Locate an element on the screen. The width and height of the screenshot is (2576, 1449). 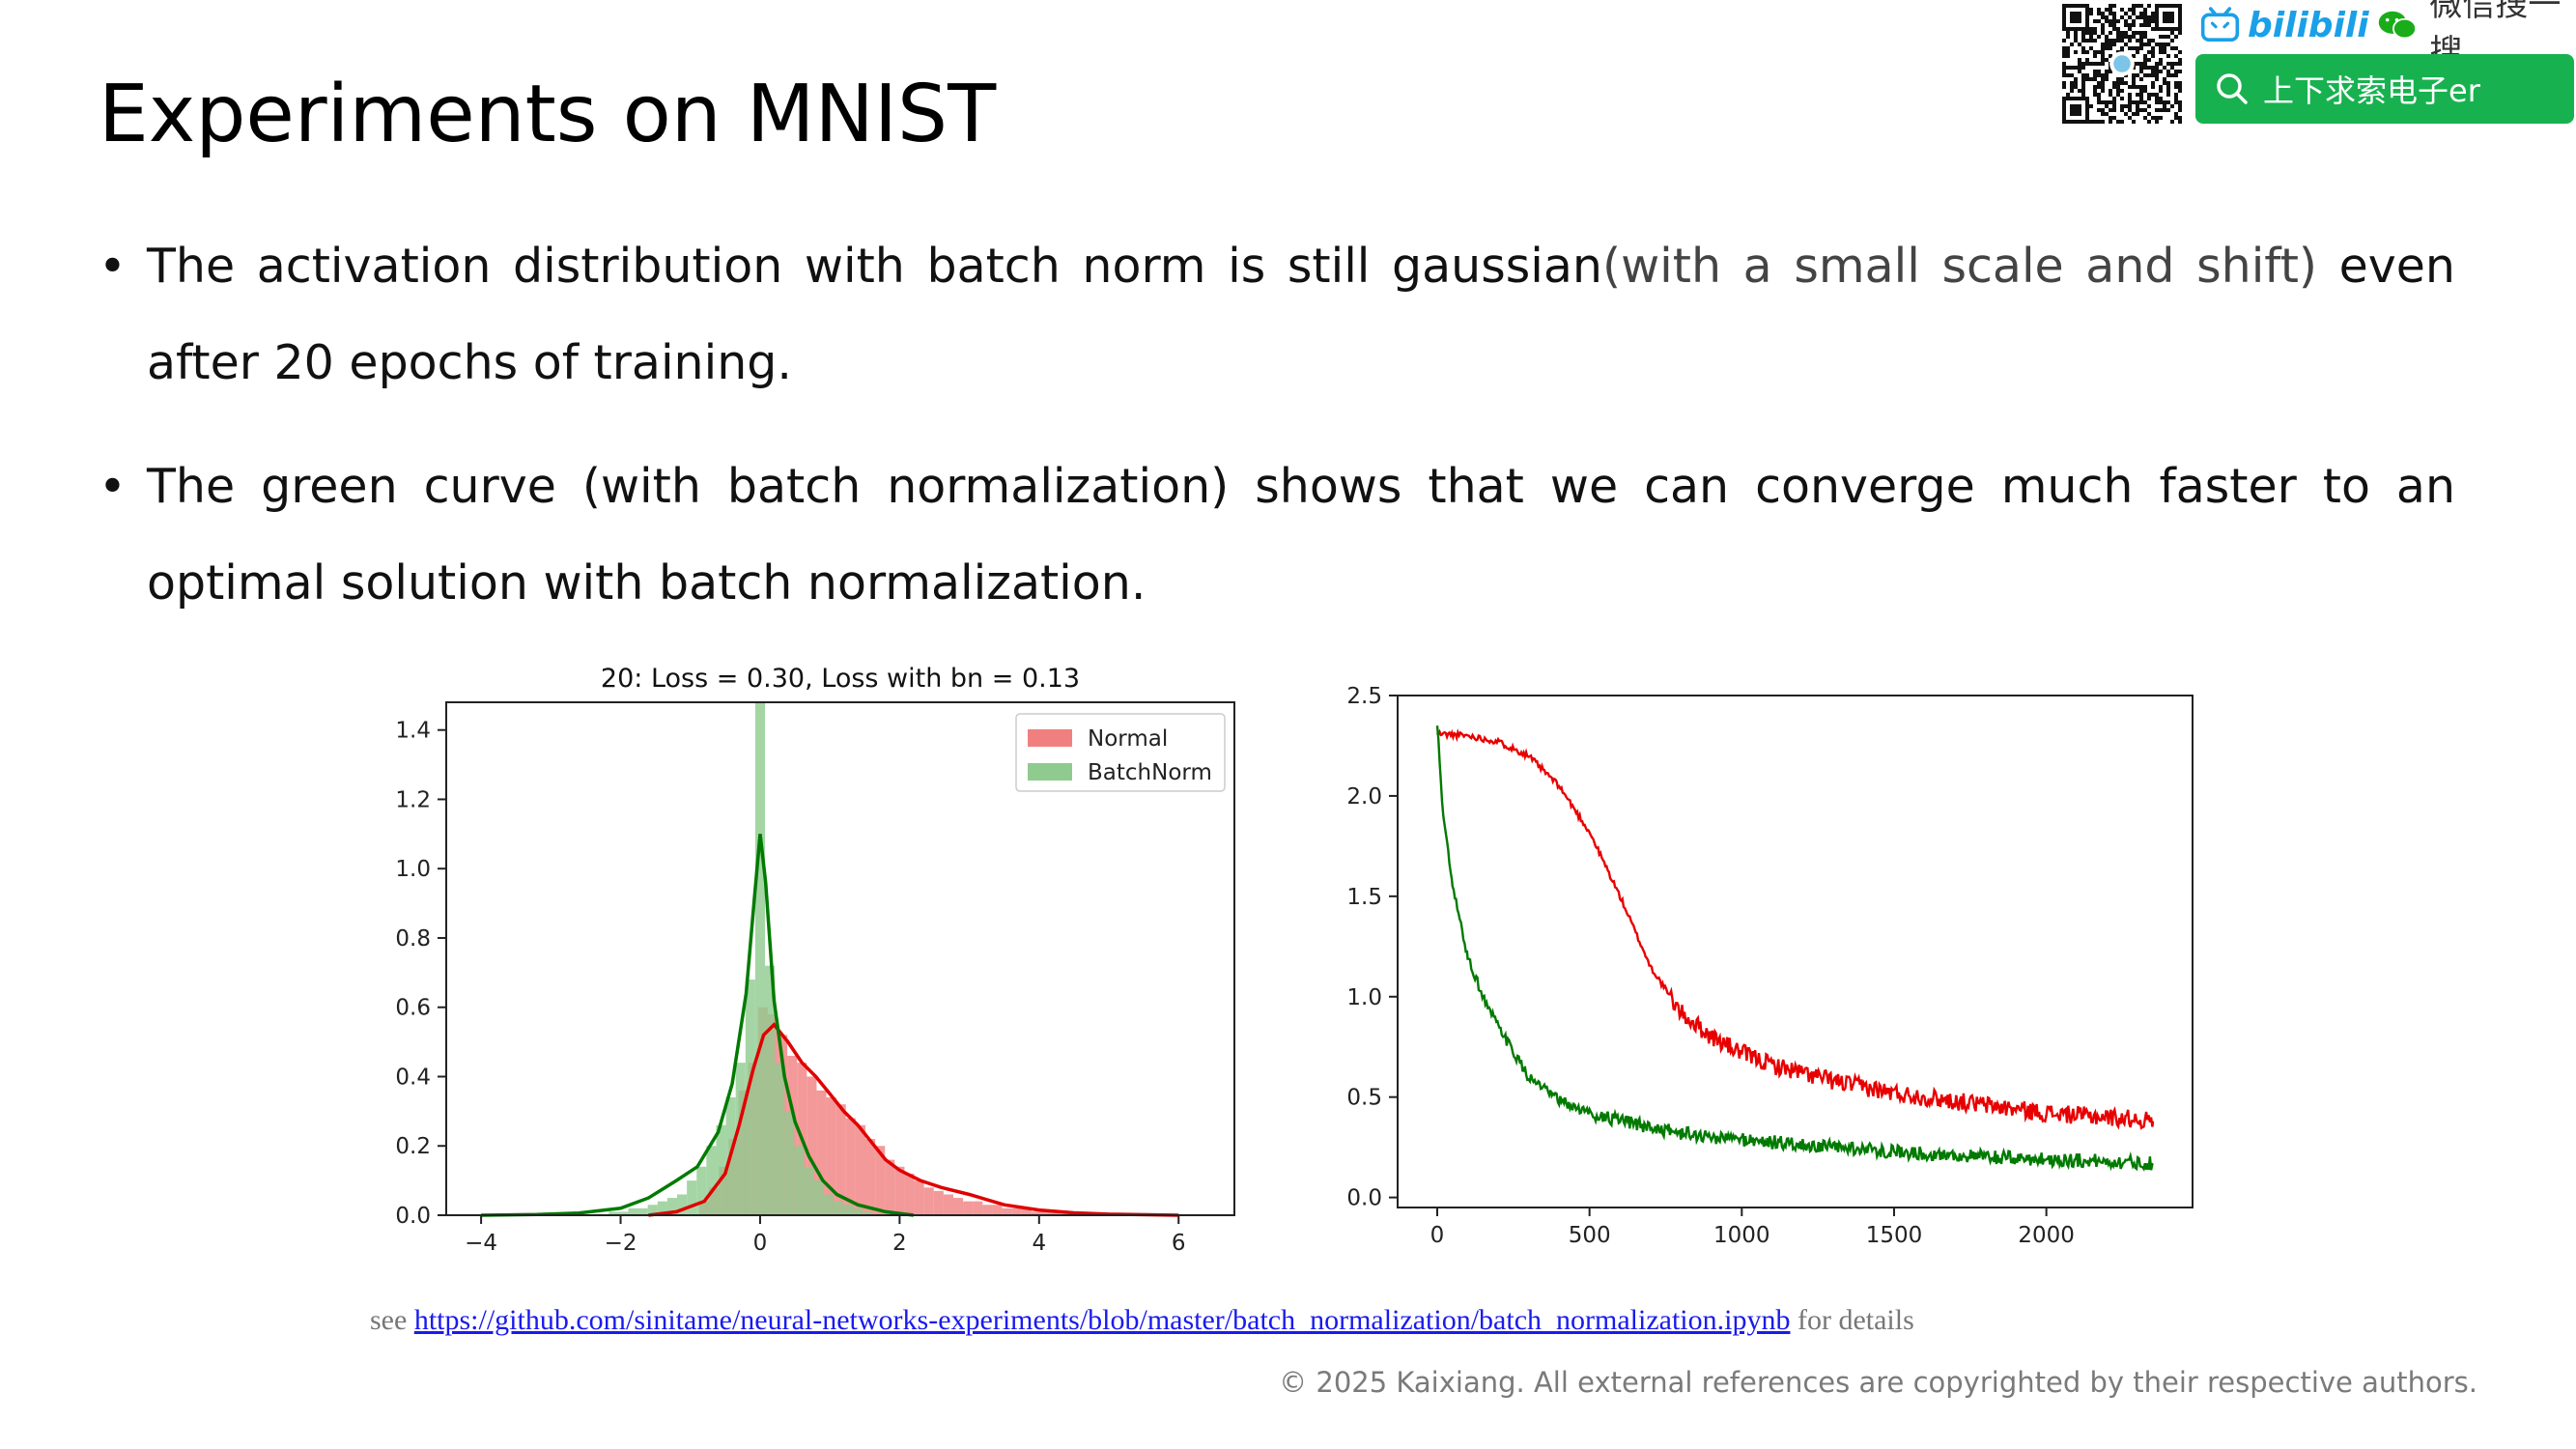
y-tick-label: 0.2 is located at coordinates (413, 1146).